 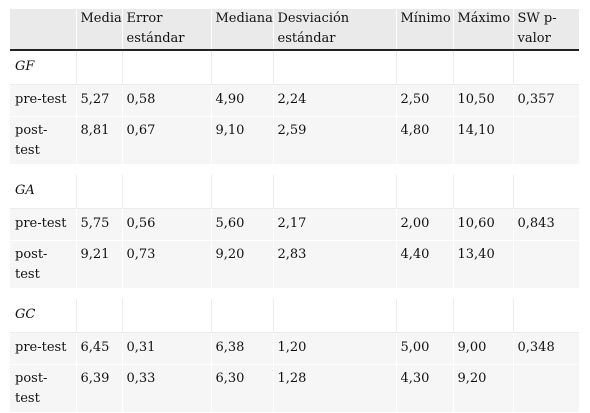 I want to click on value-cell: 0,73, so click(x=166, y=264).